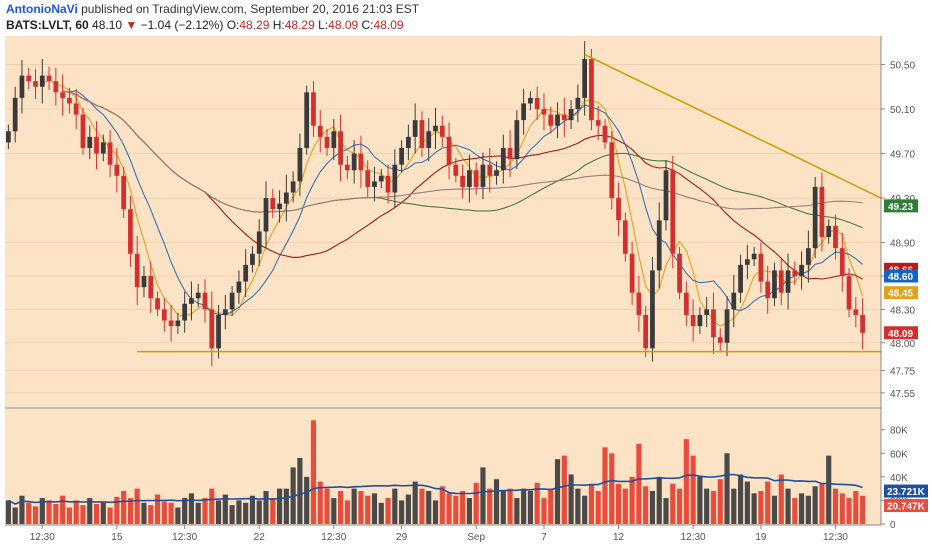 The width and height of the screenshot is (932, 550). What do you see at coordinates (544, 537) in the screenshot?
I see `time-tick-label-7: 7` at bounding box center [544, 537].